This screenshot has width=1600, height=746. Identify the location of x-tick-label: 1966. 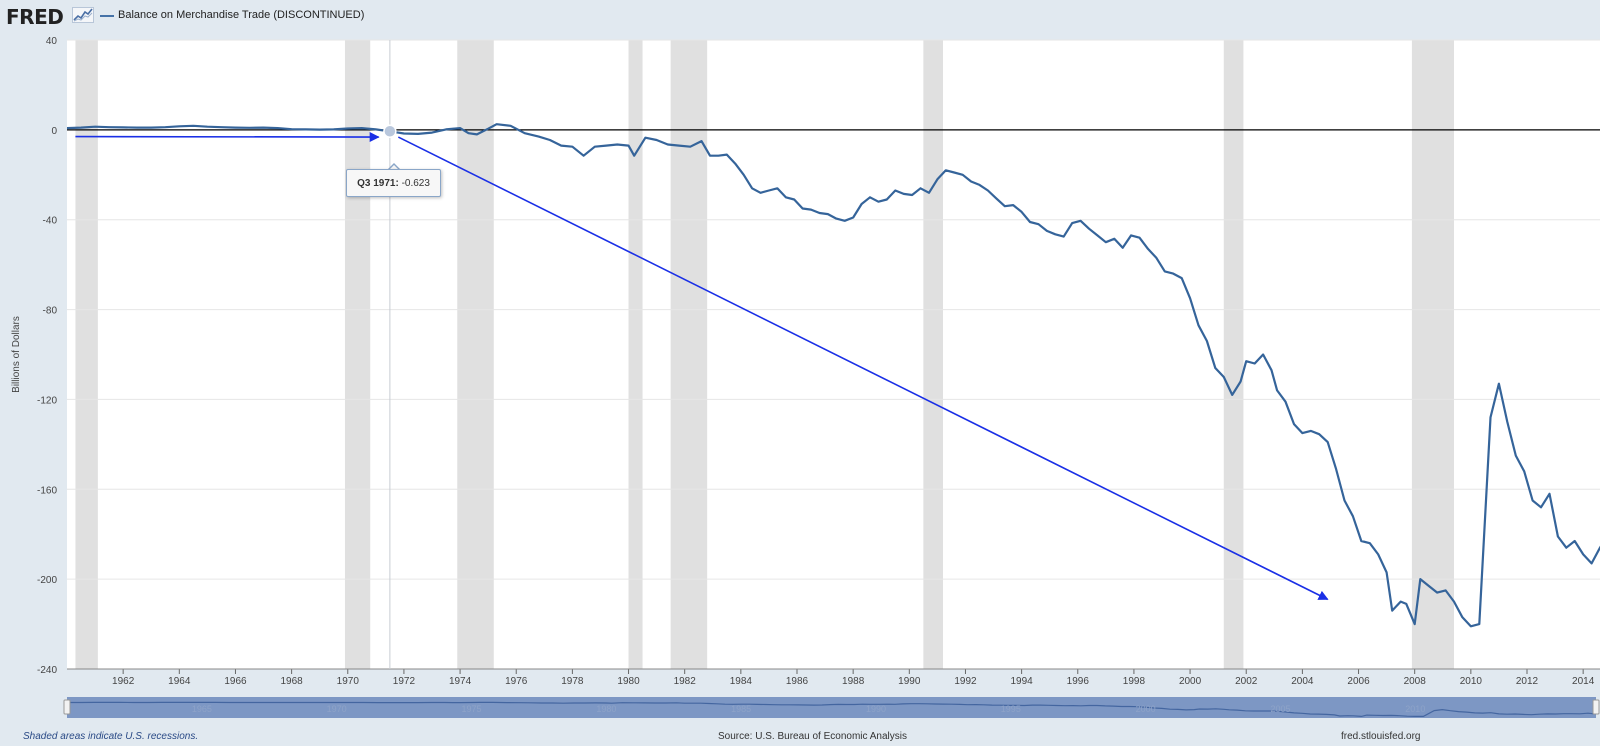
(235, 681).